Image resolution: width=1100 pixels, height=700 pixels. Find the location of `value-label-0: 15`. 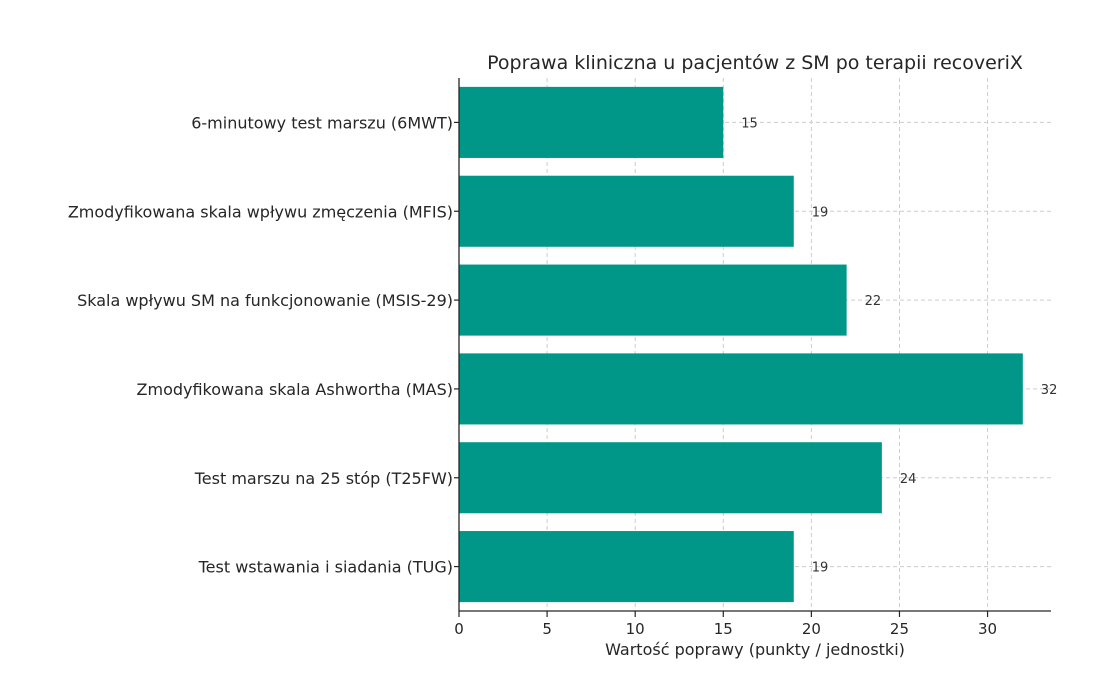

value-label-0: 15 is located at coordinates (749, 123).